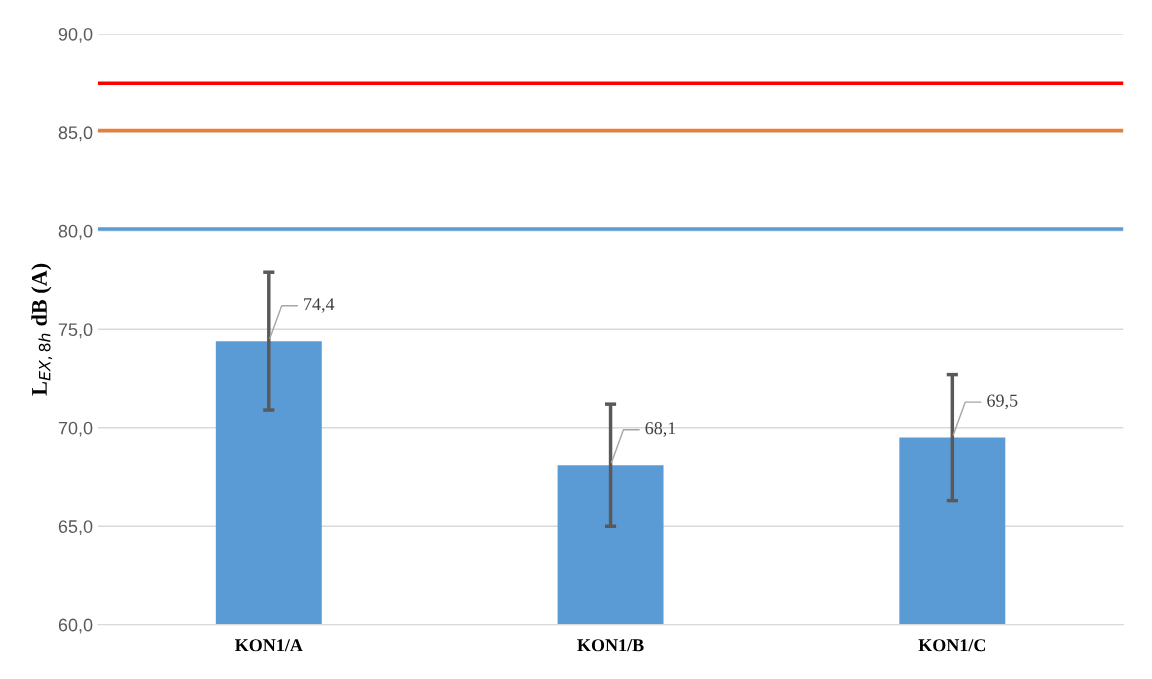  What do you see at coordinates (952, 645) in the screenshot?
I see `x-tick-label: KON1/C` at bounding box center [952, 645].